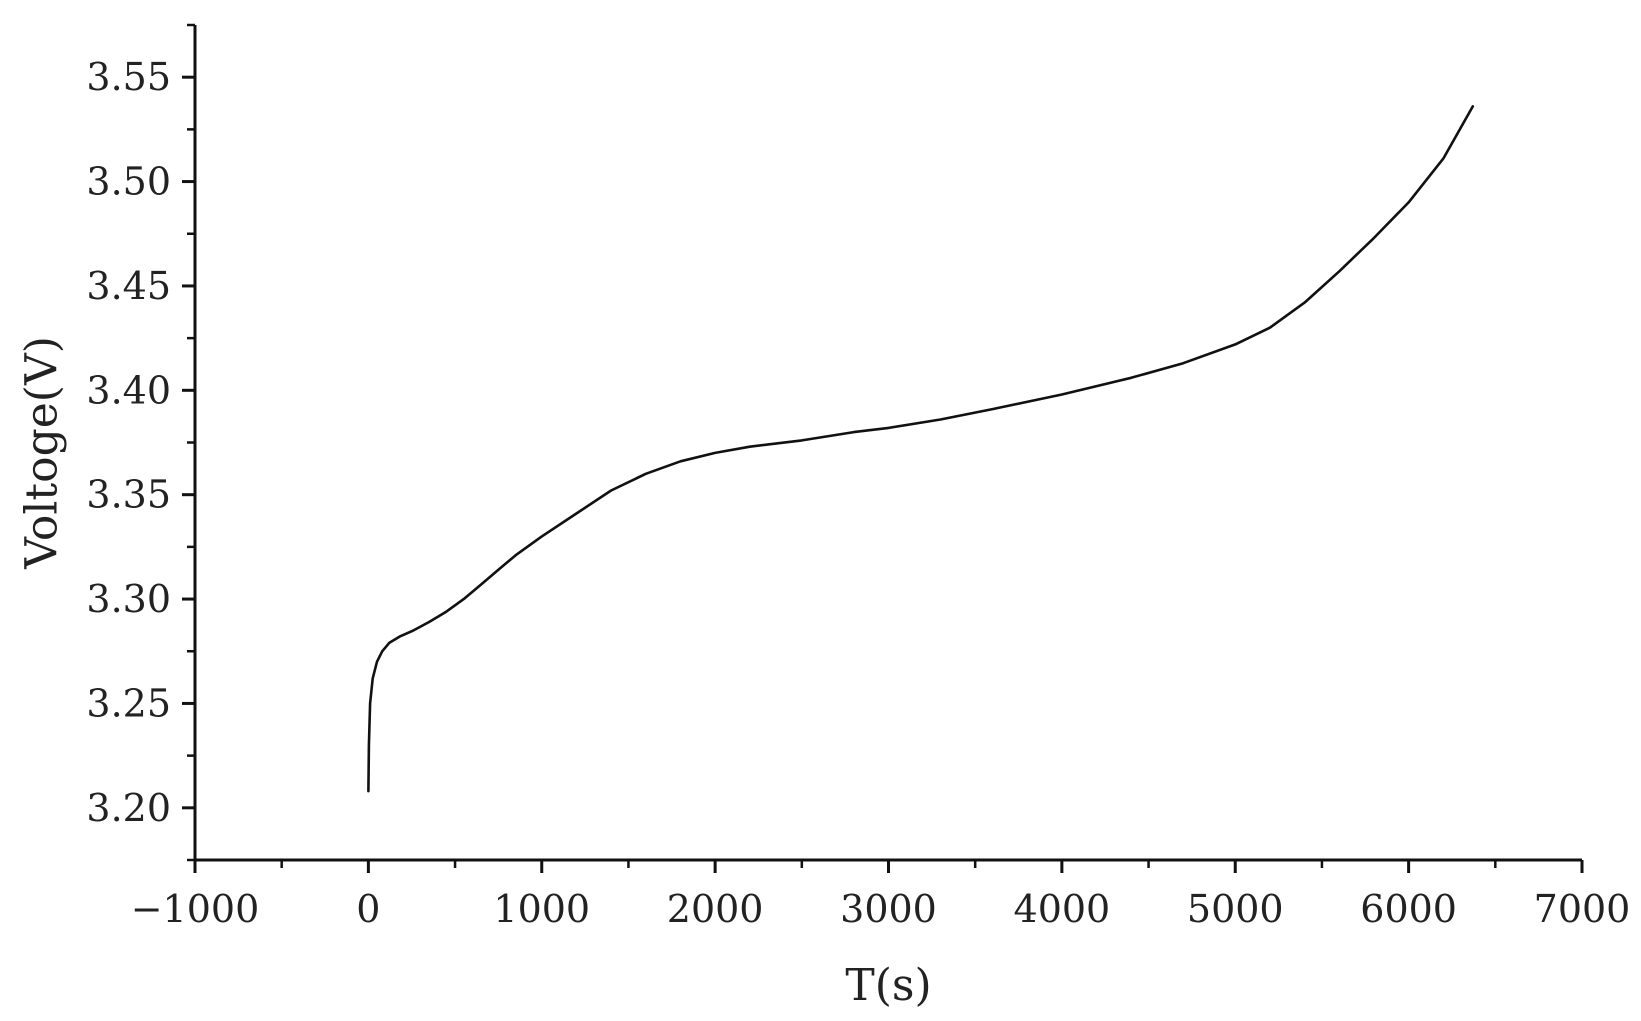  What do you see at coordinates (42, 453) in the screenshot?
I see `y-axis-title: Voltoge(V)` at bounding box center [42, 453].